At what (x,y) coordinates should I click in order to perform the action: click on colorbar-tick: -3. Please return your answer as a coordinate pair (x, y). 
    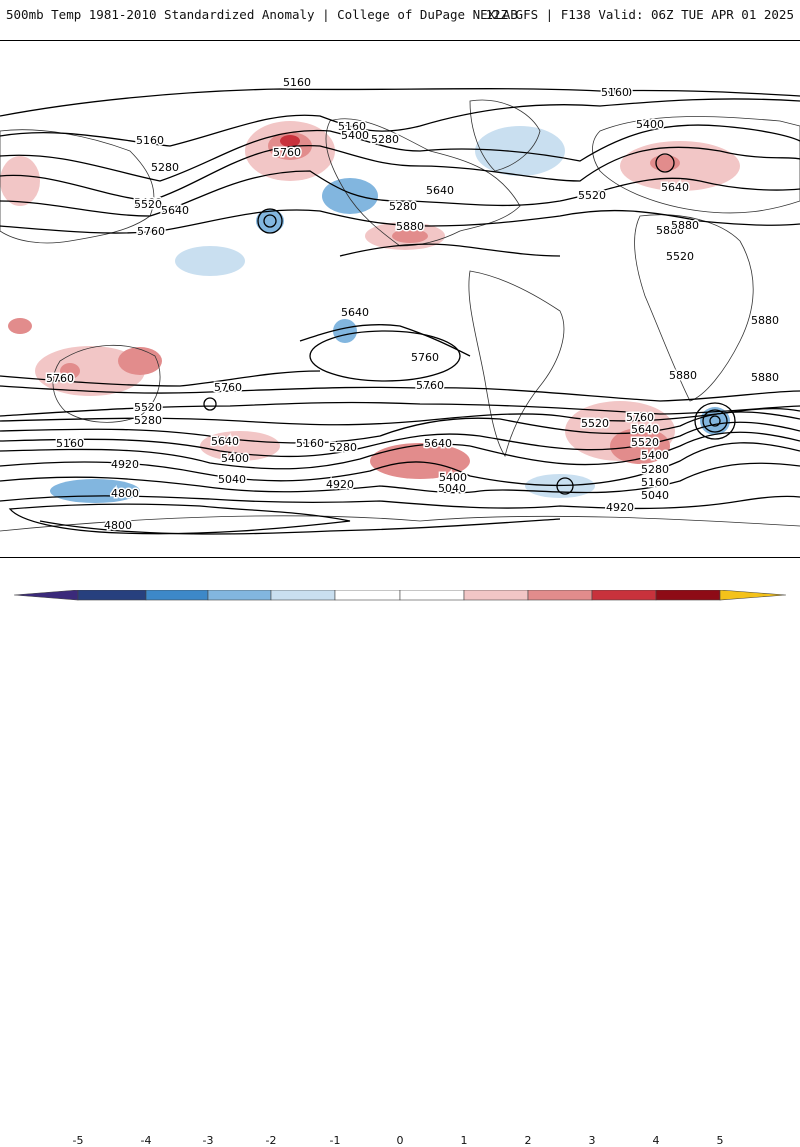
    Looking at the image, I should click on (208, 1140).